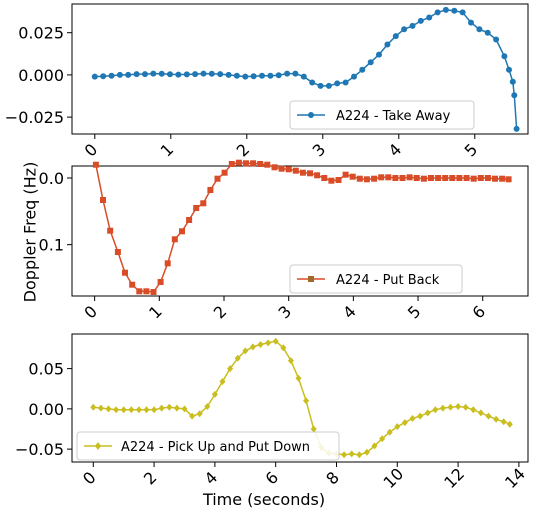 This screenshot has width=550, height=514. I want to click on x-tick-label-top: 2, so click(243, 150).